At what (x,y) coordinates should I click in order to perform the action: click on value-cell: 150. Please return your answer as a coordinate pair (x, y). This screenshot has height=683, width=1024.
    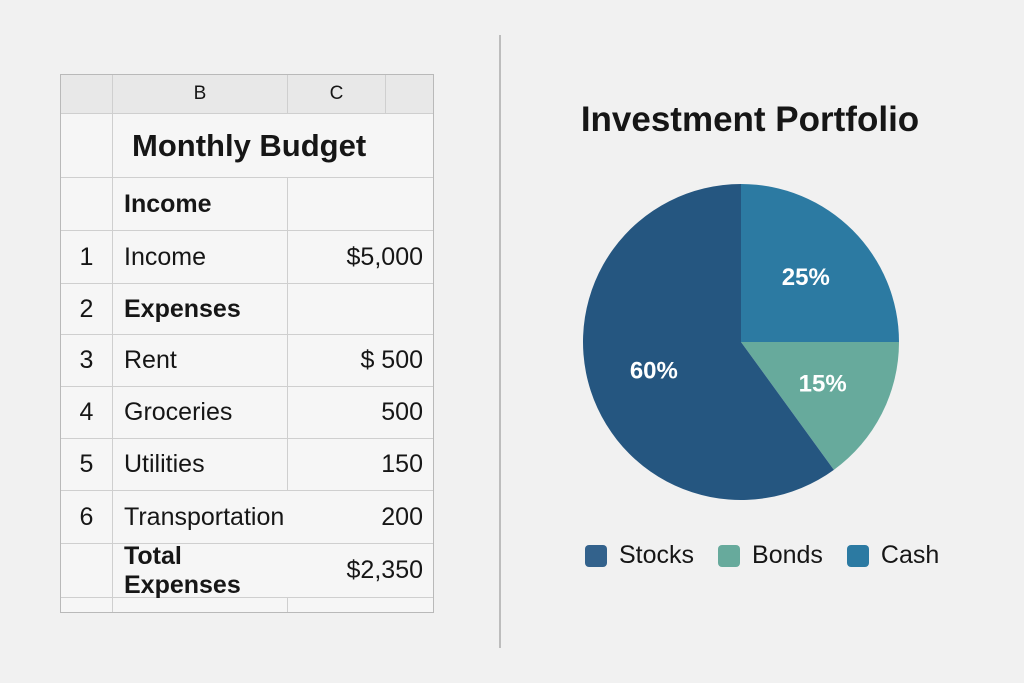
    Looking at the image, I should click on (402, 464).